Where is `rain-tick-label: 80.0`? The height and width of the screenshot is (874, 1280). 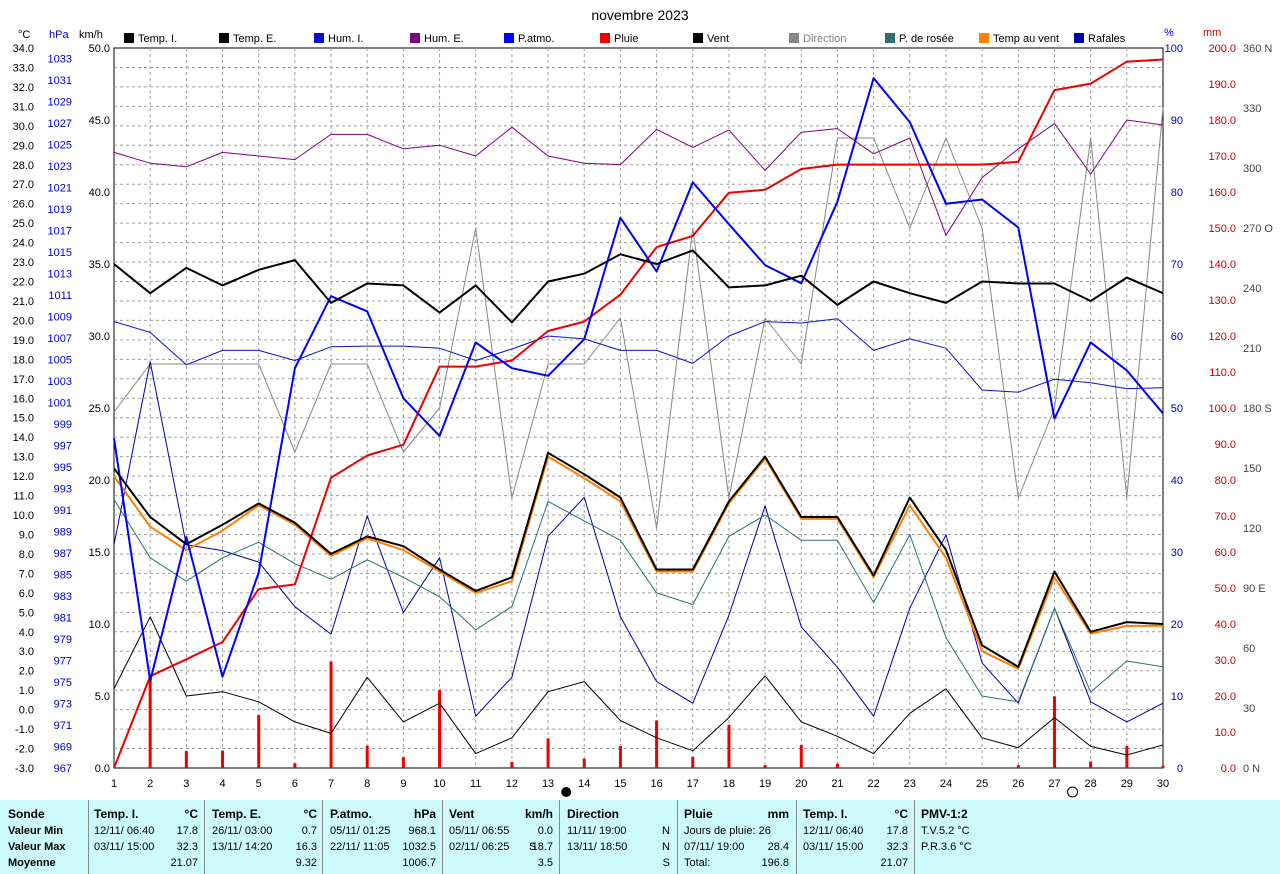
rain-tick-label: 80.0 is located at coordinates (1225, 481).